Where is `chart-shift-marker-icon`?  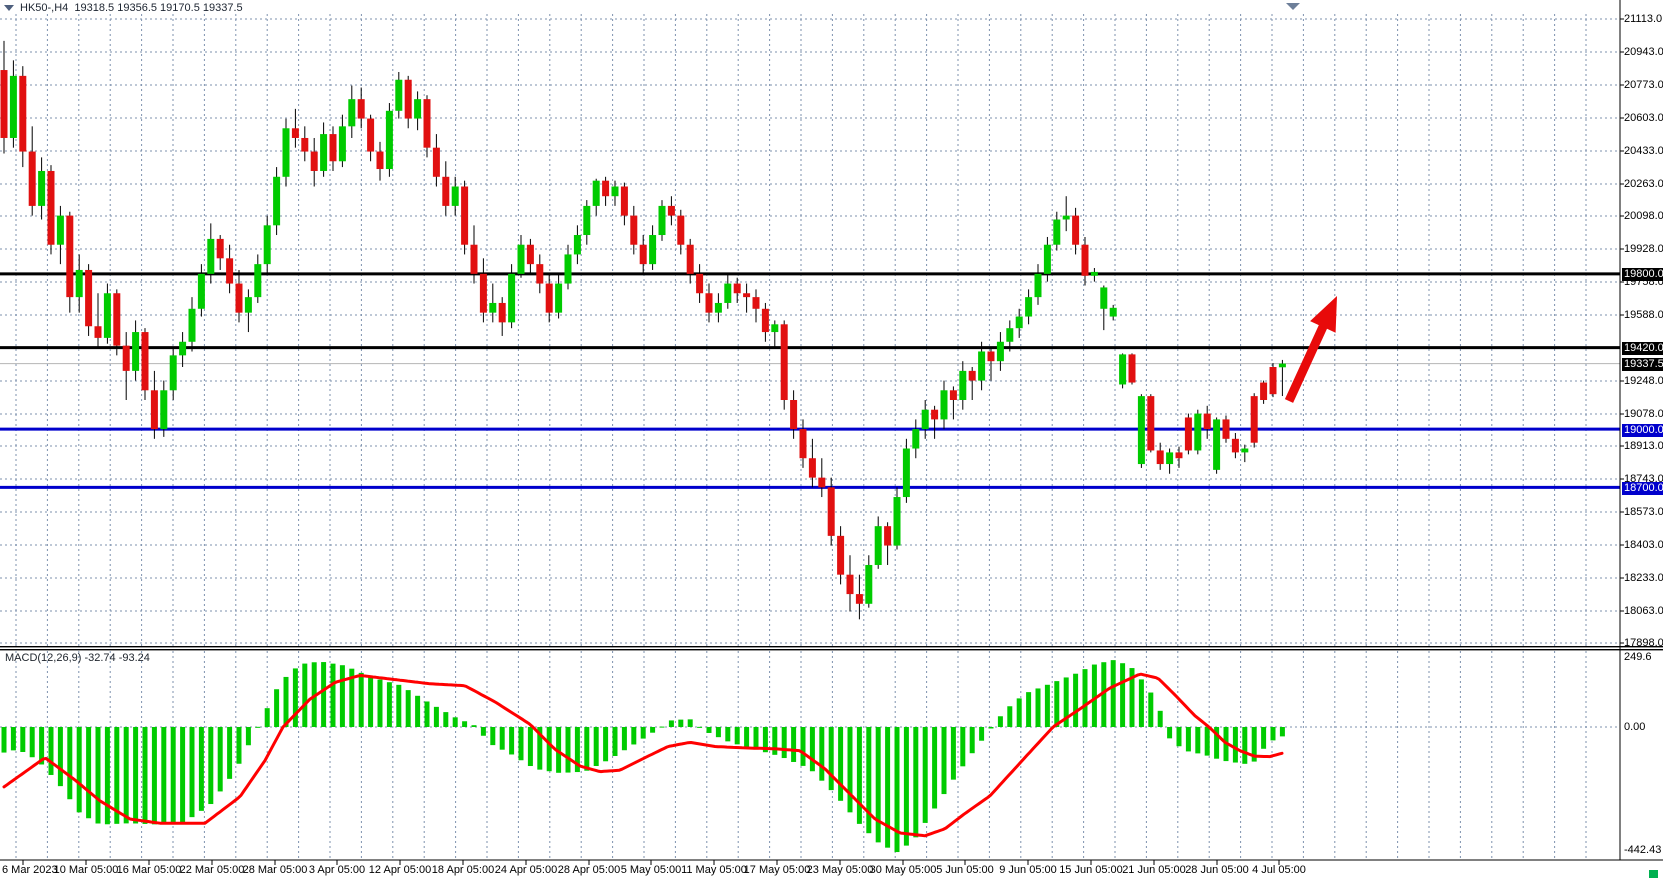 chart-shift-marker-icon is located at coordinates (1293, 6).